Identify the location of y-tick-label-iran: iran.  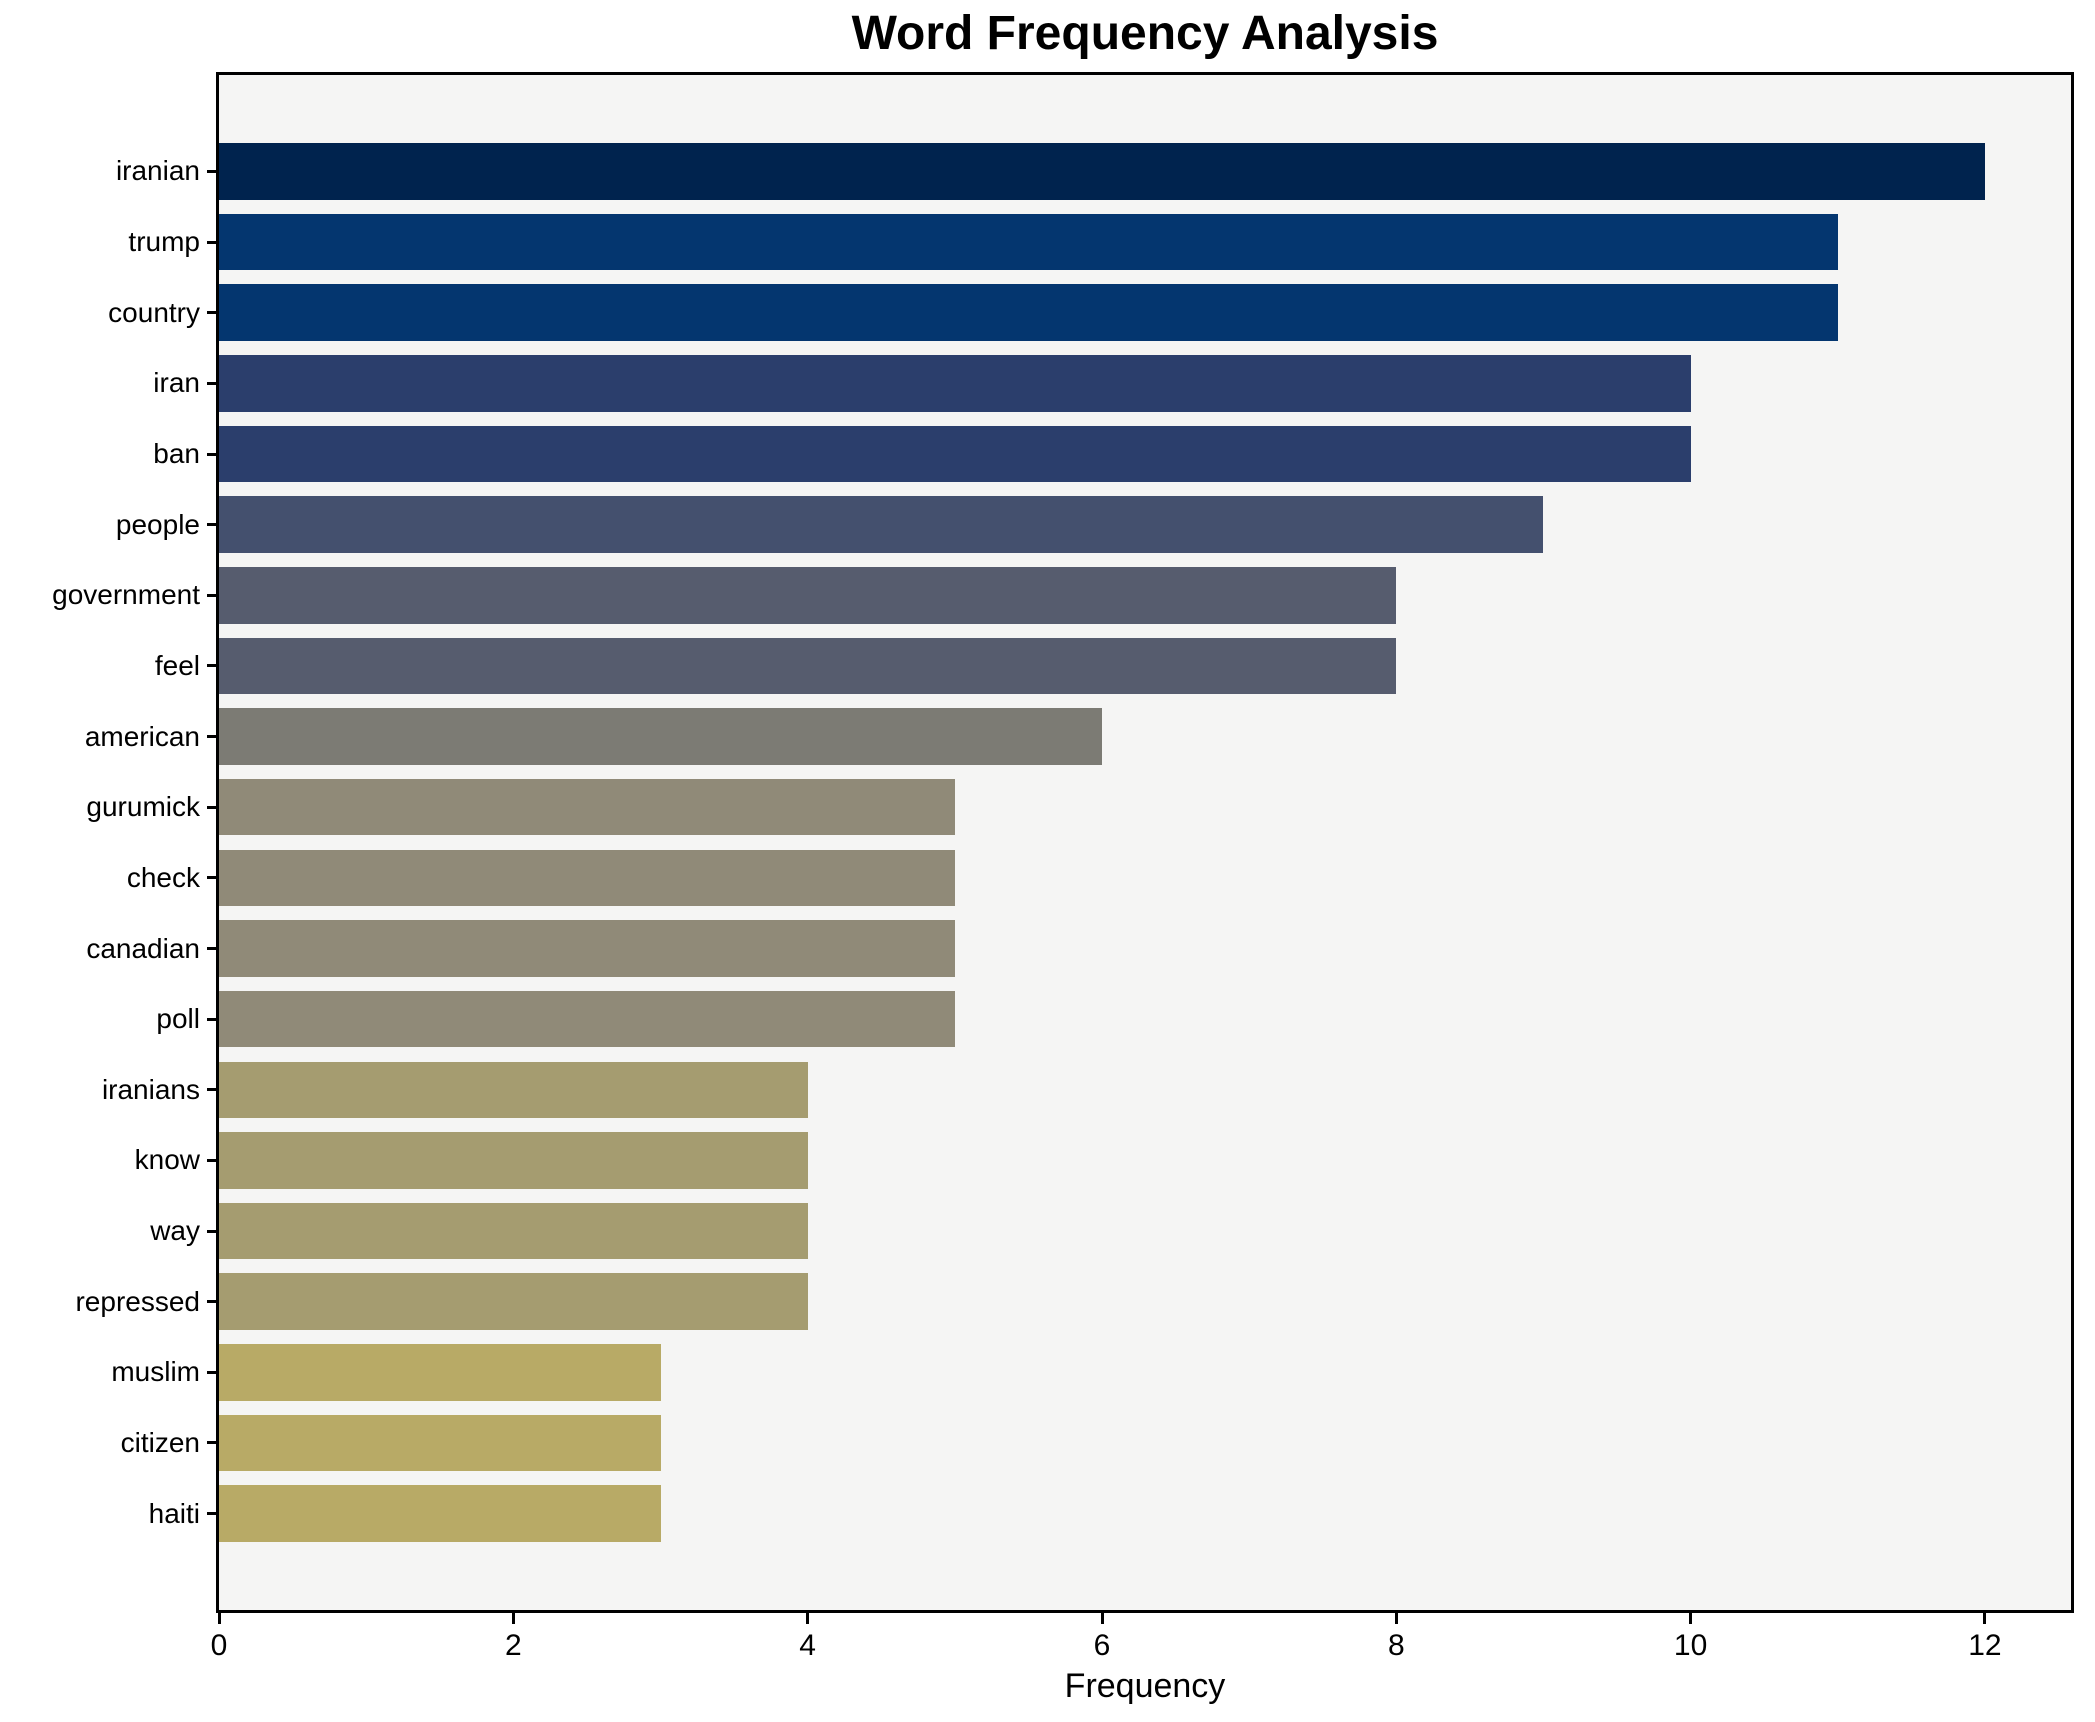
(176, 383).